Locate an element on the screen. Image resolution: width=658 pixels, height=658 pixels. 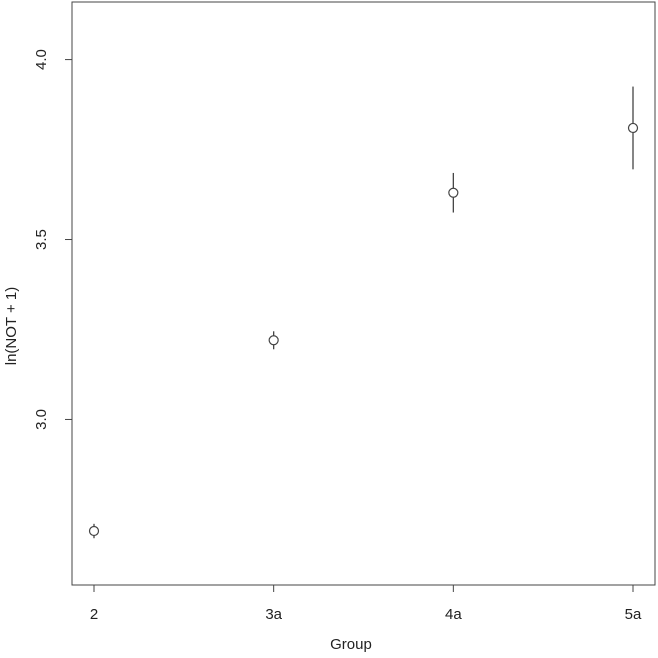
y-tick-label: 4.0 is located at coordinates (41, 59).